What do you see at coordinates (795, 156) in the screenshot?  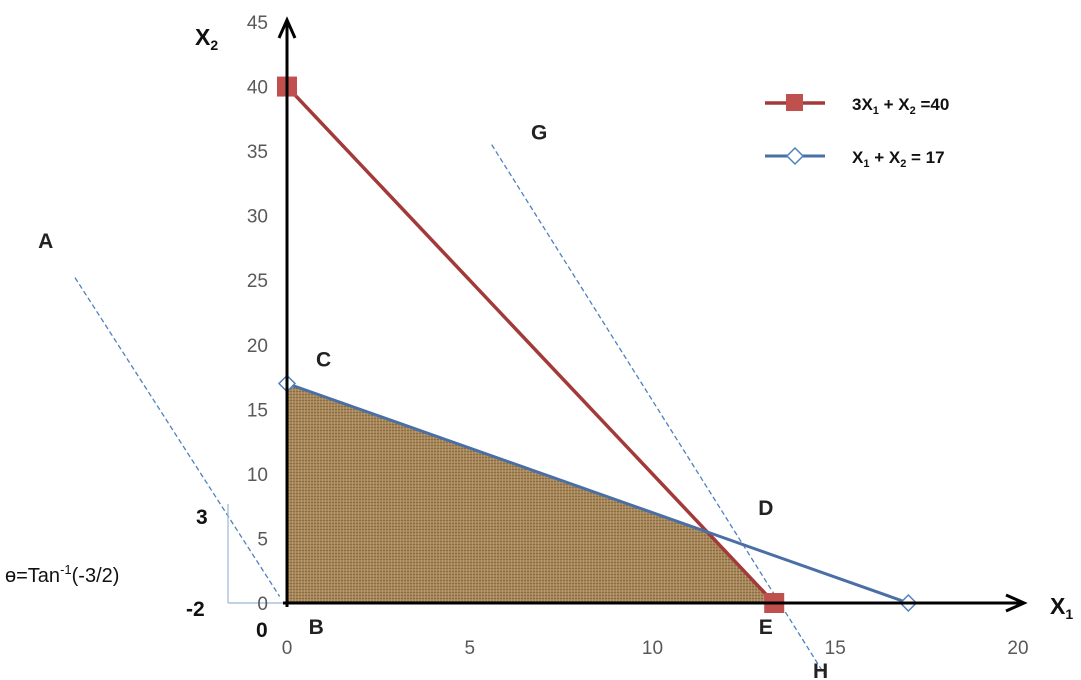 I see `legend-diamond-marker-icon` at bounding box center [795, 156].